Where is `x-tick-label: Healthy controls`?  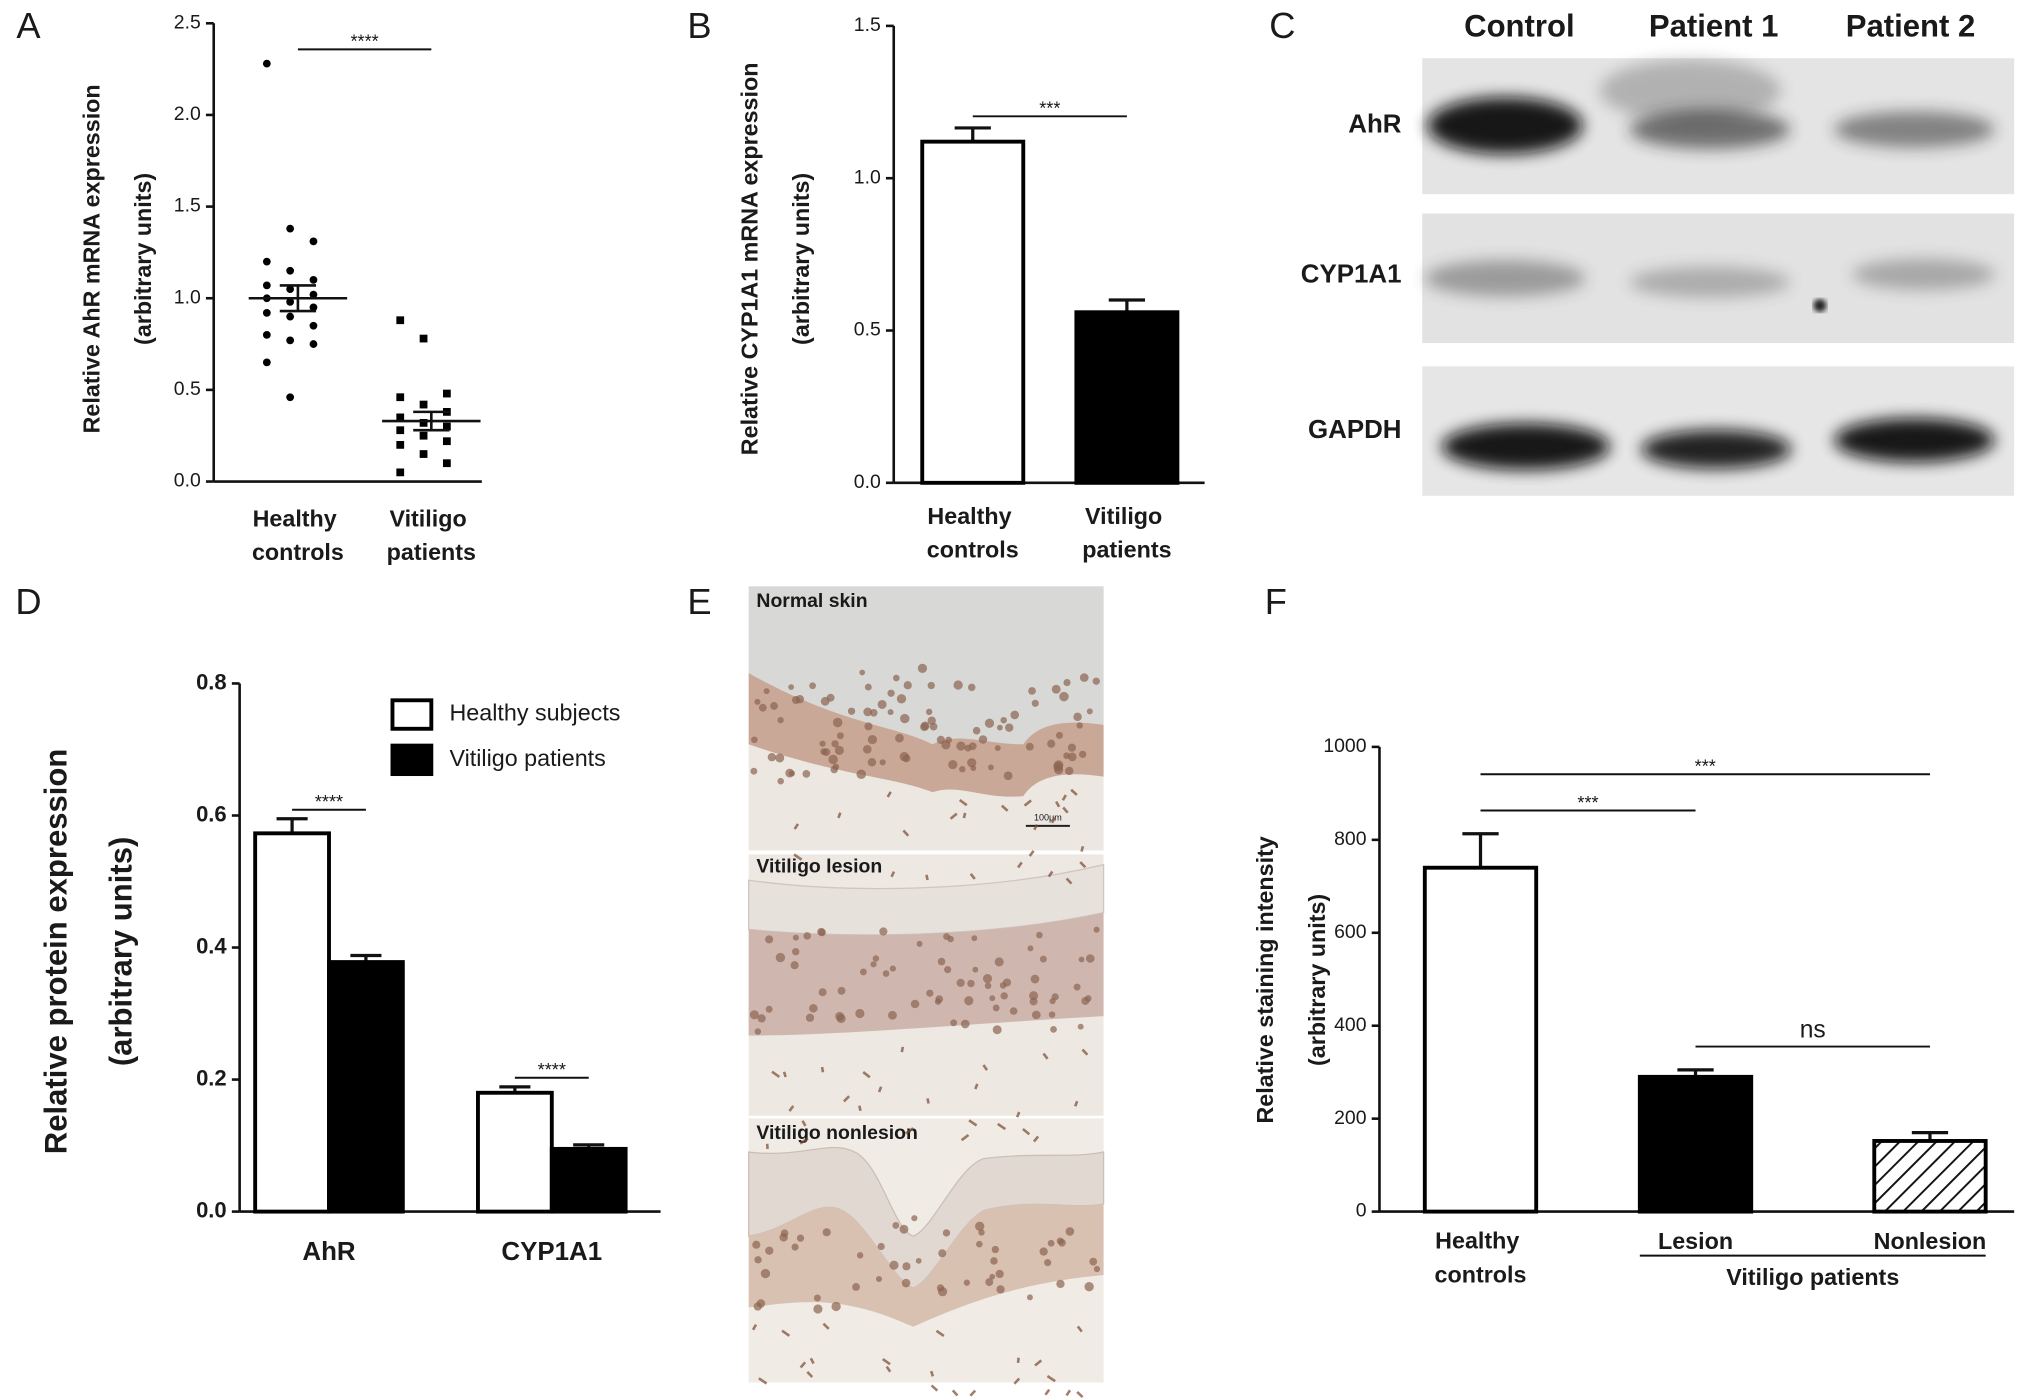 x-tick-label: Healthy controls is located at coordinates (973, 533).